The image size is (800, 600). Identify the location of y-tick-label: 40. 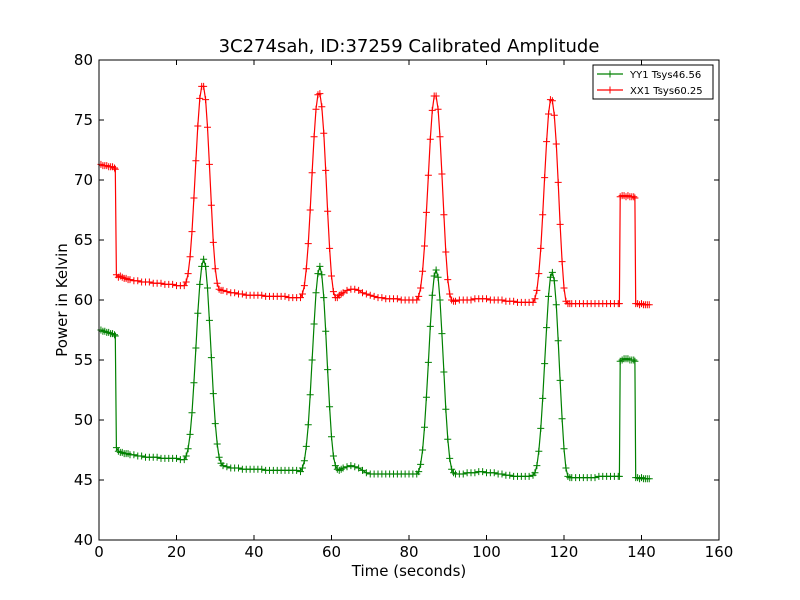
(83, 540).